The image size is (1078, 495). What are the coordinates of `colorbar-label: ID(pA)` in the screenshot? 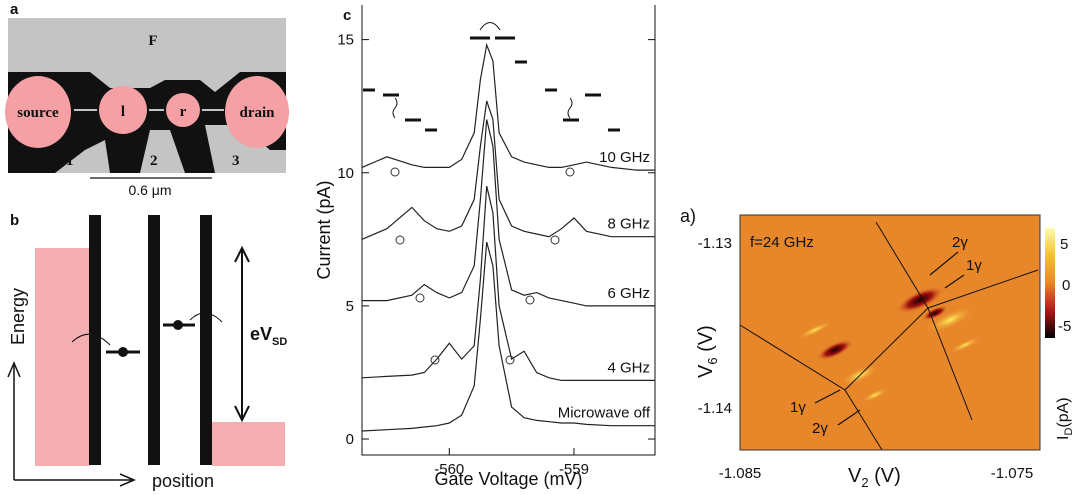 It's located at (1065, 418).